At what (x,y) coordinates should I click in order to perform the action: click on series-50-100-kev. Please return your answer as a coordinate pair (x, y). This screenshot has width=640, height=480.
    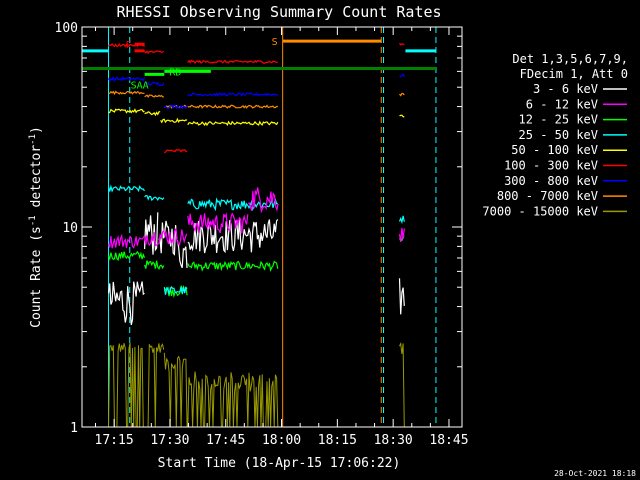
    Looking at the image, I should click on (256, 117).